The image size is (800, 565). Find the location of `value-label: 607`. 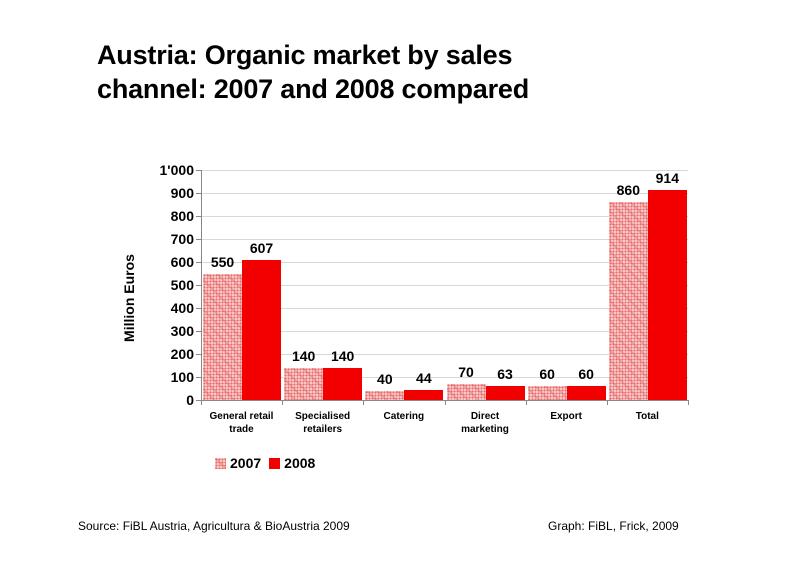

value-label: 607 is located at coordinates (261, 248).